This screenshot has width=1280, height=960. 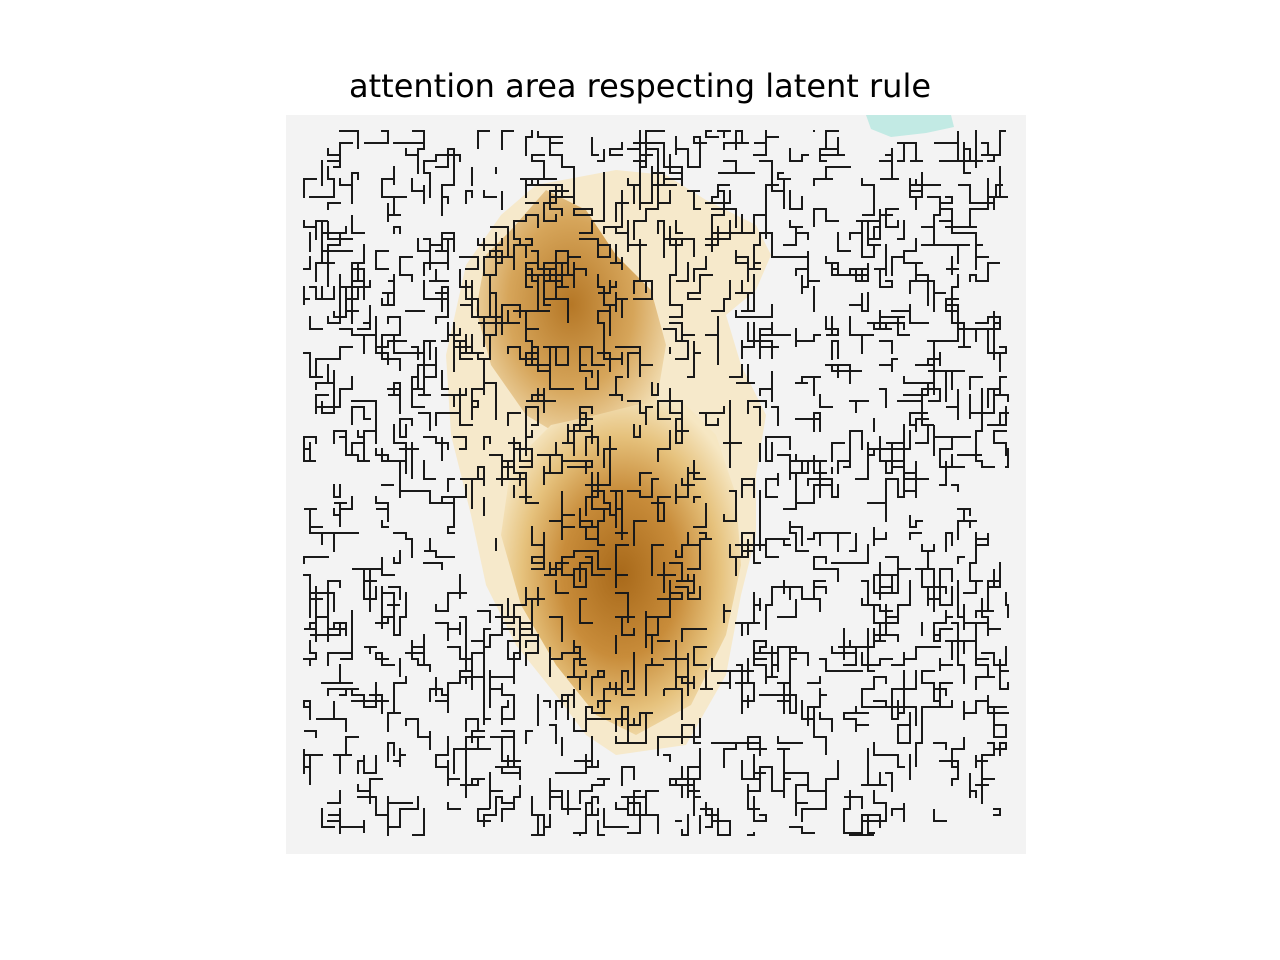 What do you see at coordinates (910, 126) in the screenshot?
I see `negative-attention-patch` at bounding box center [910, 126].